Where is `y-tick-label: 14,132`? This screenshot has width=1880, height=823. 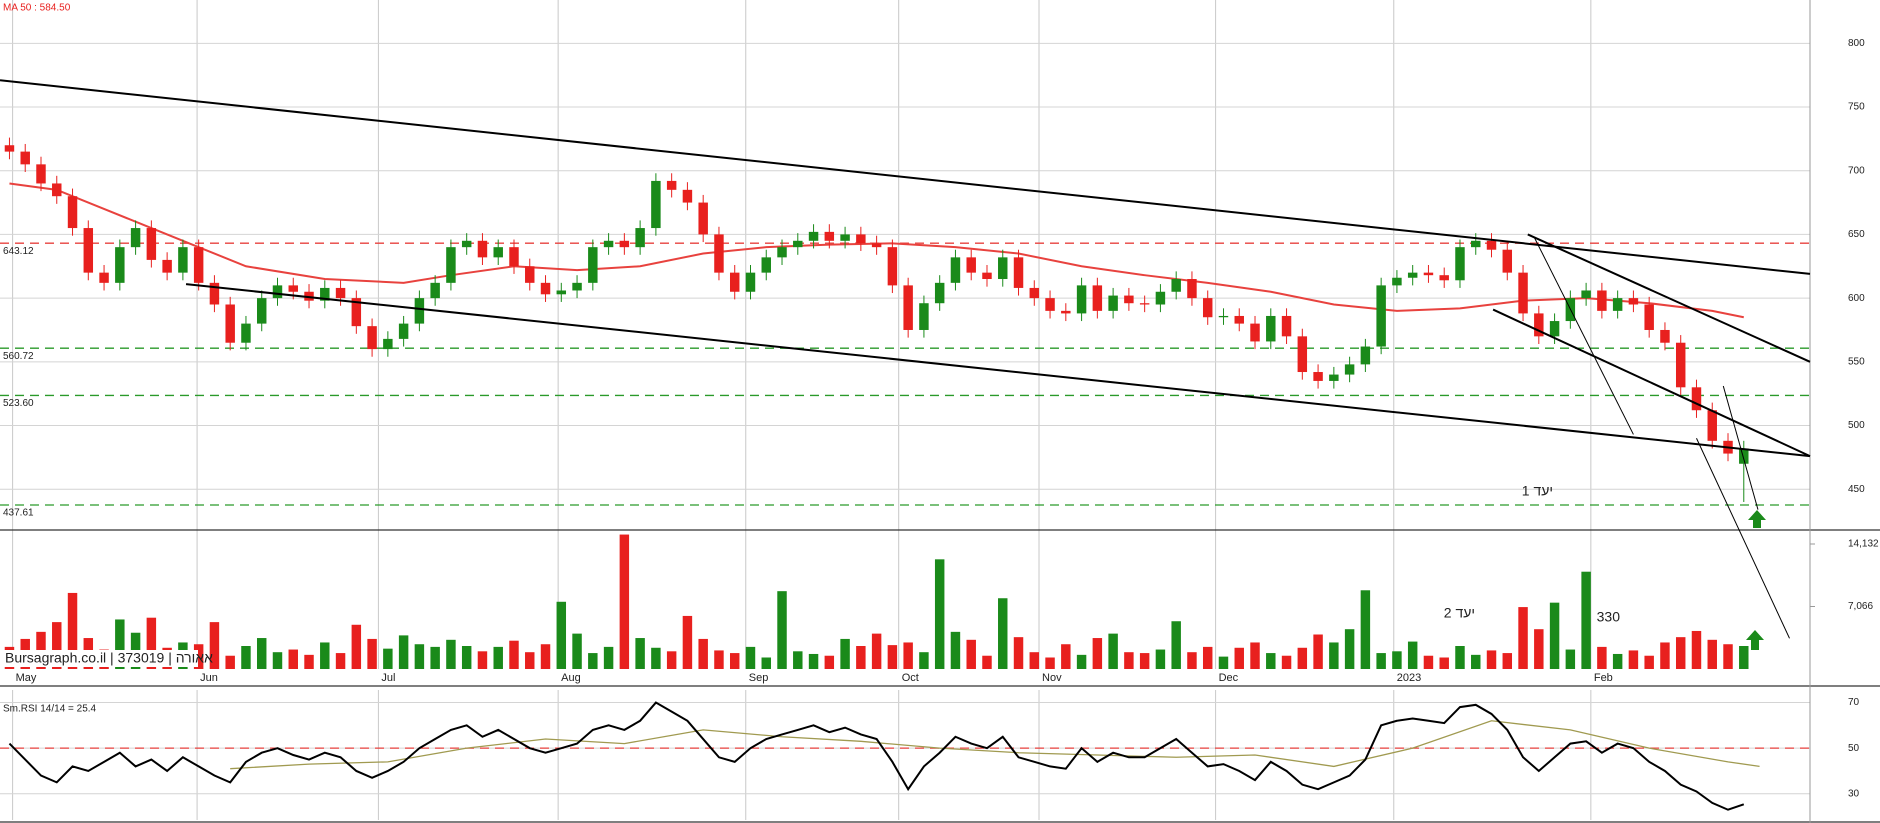 y-tick-label: 14,132 is located at coordinates (1863, 544).